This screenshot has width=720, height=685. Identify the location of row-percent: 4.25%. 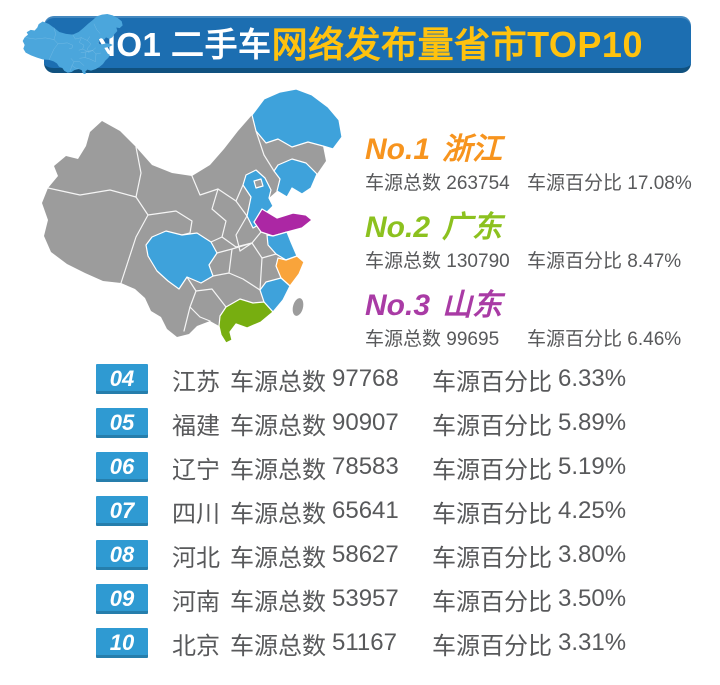
(592, 510).